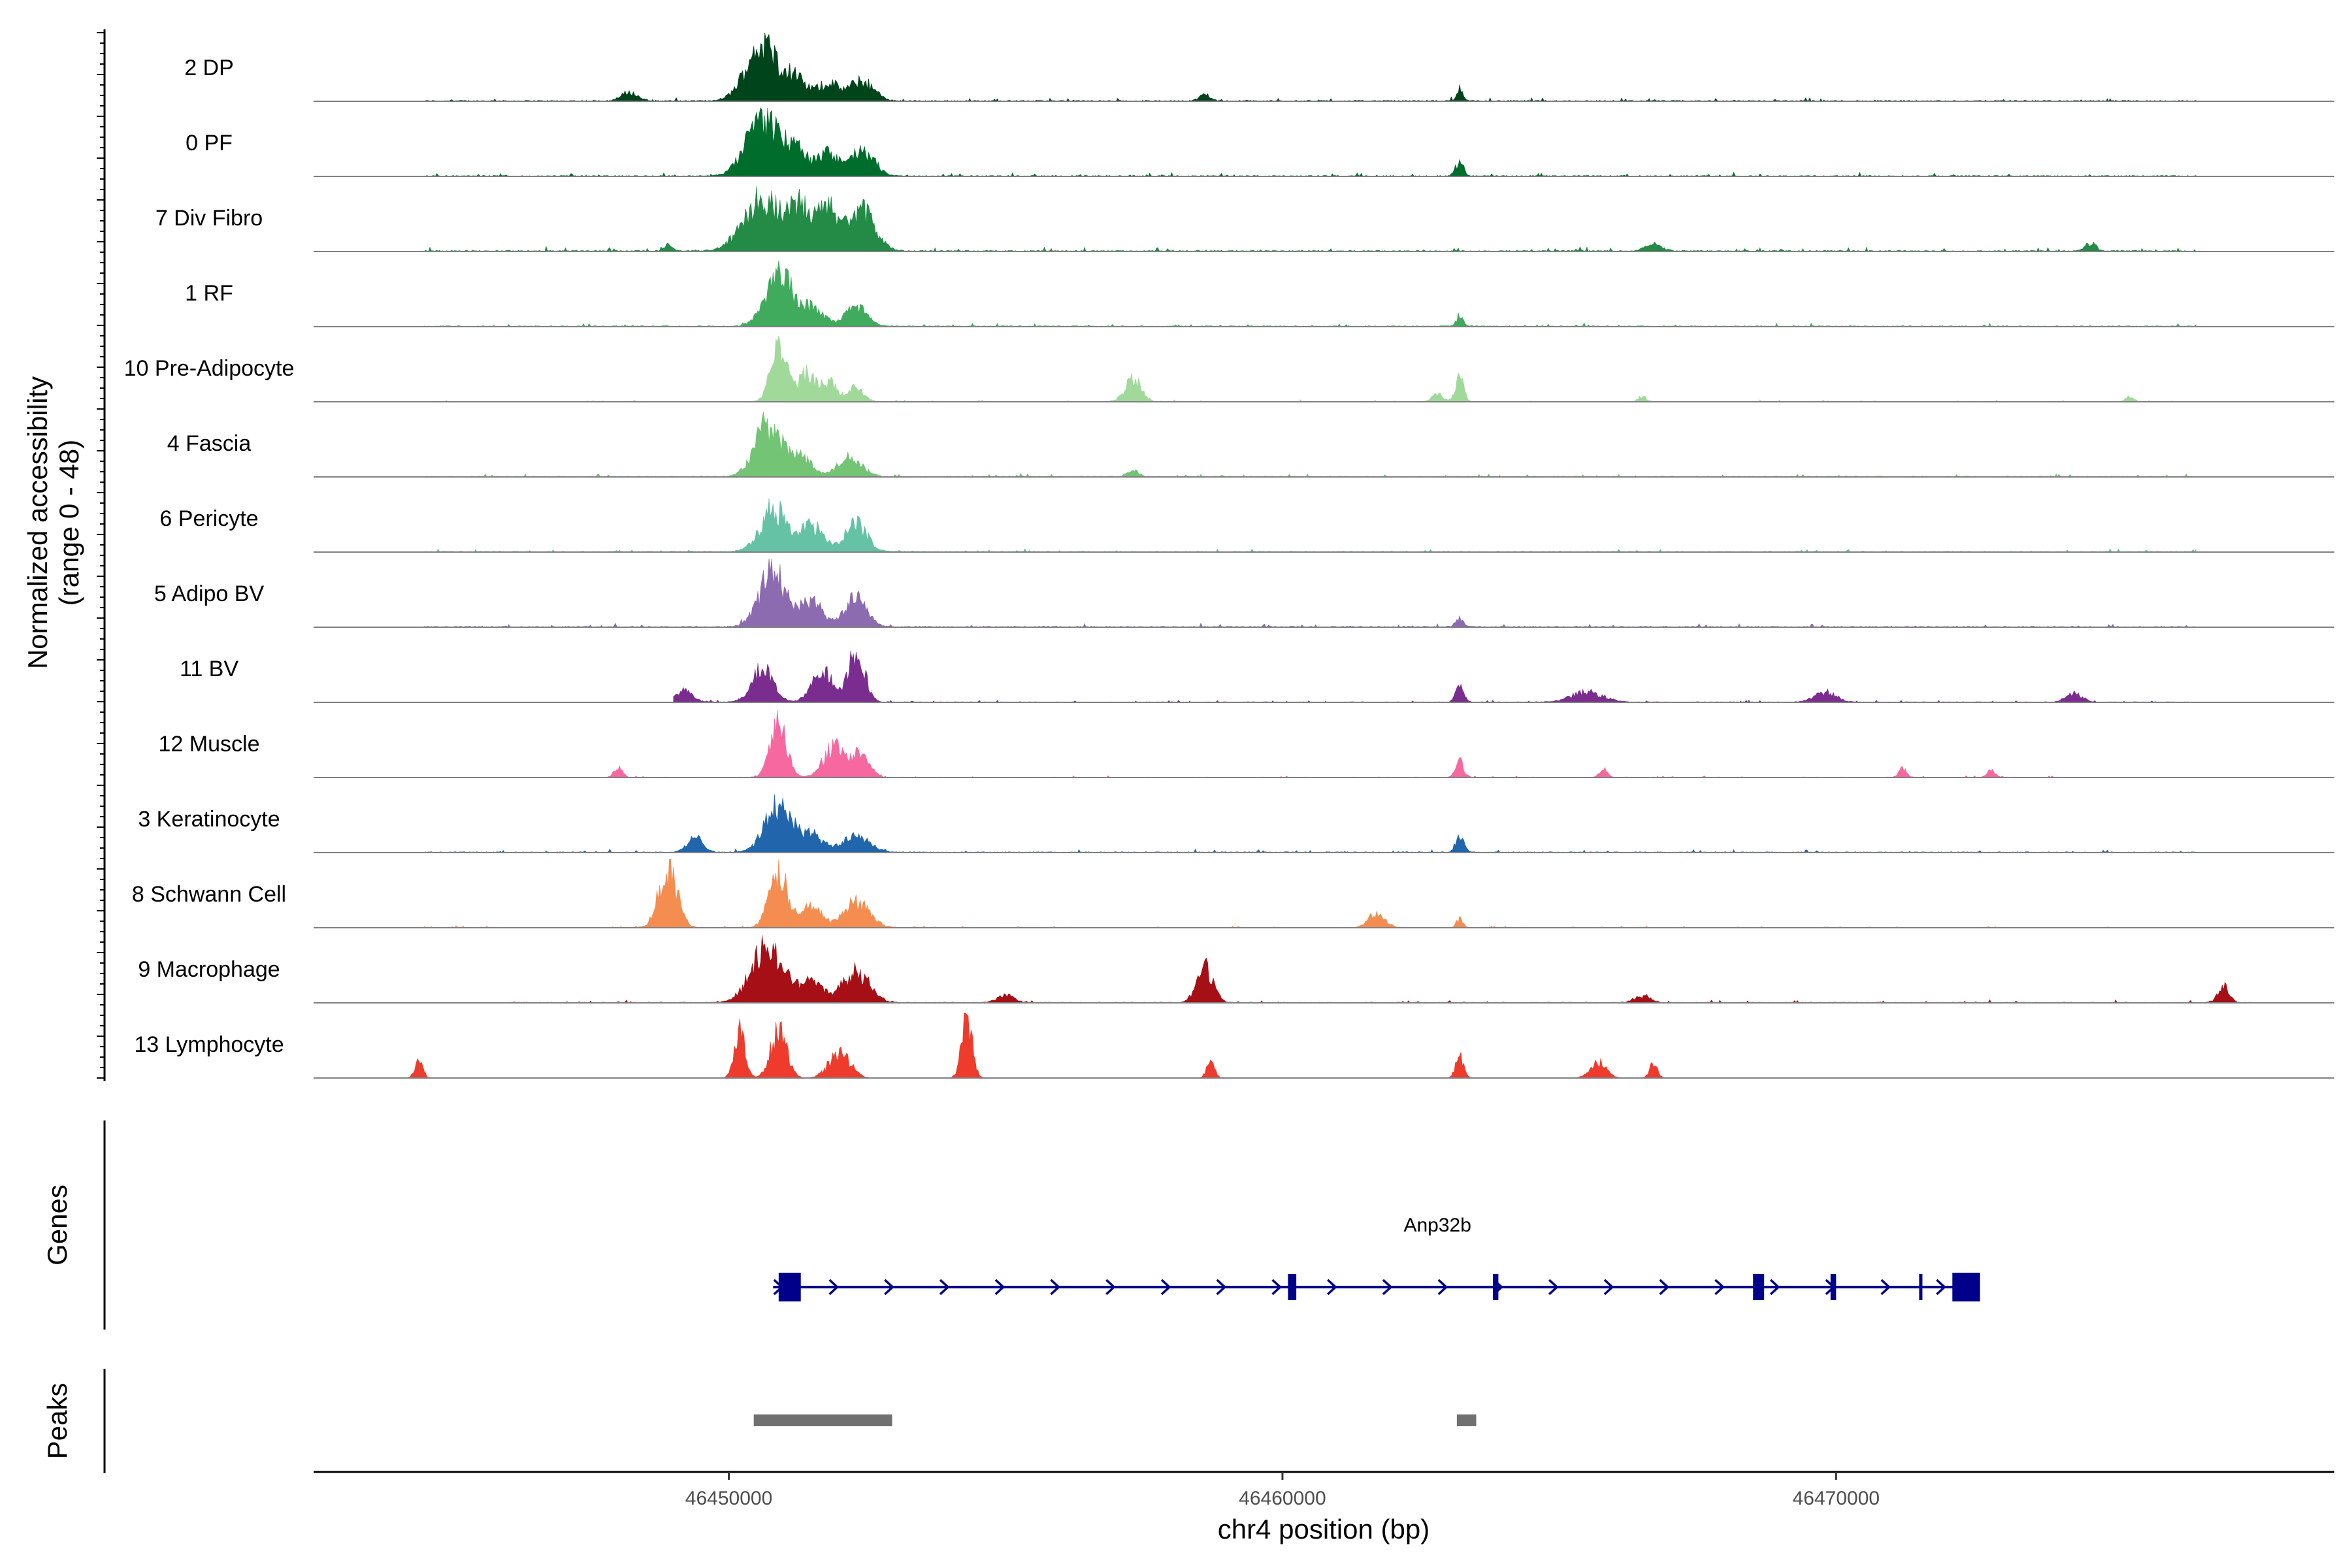 Image resolution: width=2352 pixels, height=1568 pixels. I want to click on coverage-track: 11 BV, so click(1257, 676).